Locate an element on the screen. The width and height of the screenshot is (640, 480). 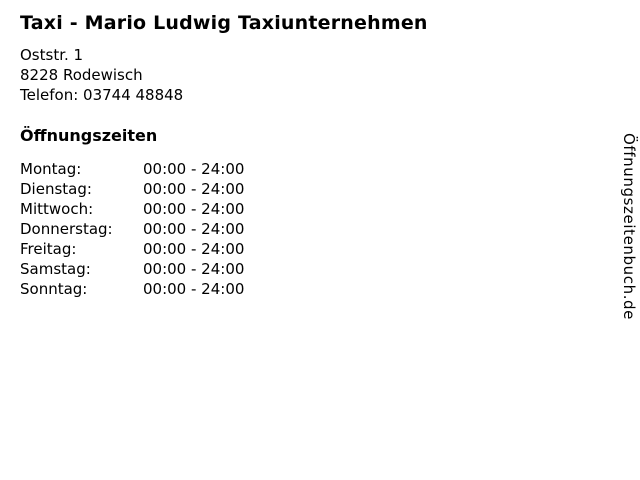
opening-hours-row-sunday: Sonntag: 00:00 - 24:00 is located at coordinates (320, 289).